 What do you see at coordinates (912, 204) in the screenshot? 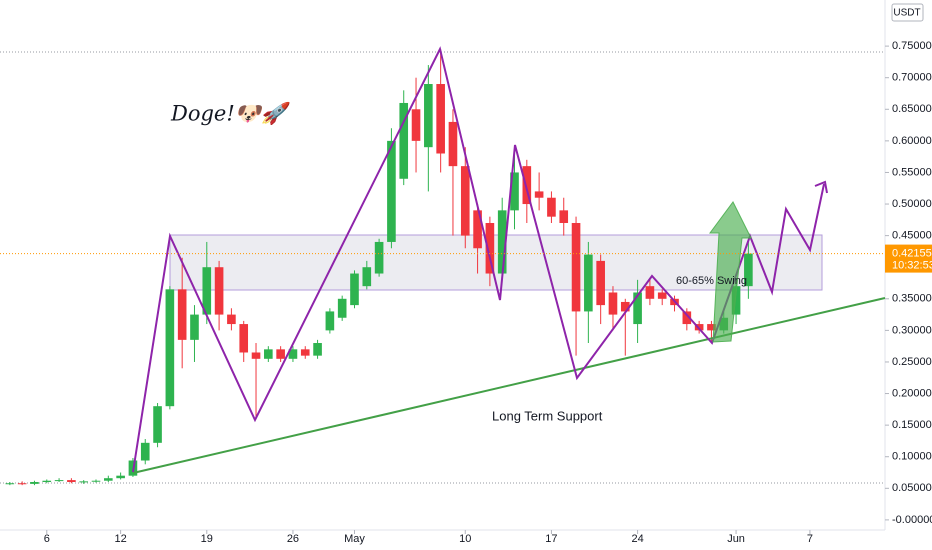
I see `y-tick-label: 0.50000` at bounding box center [912, 204].